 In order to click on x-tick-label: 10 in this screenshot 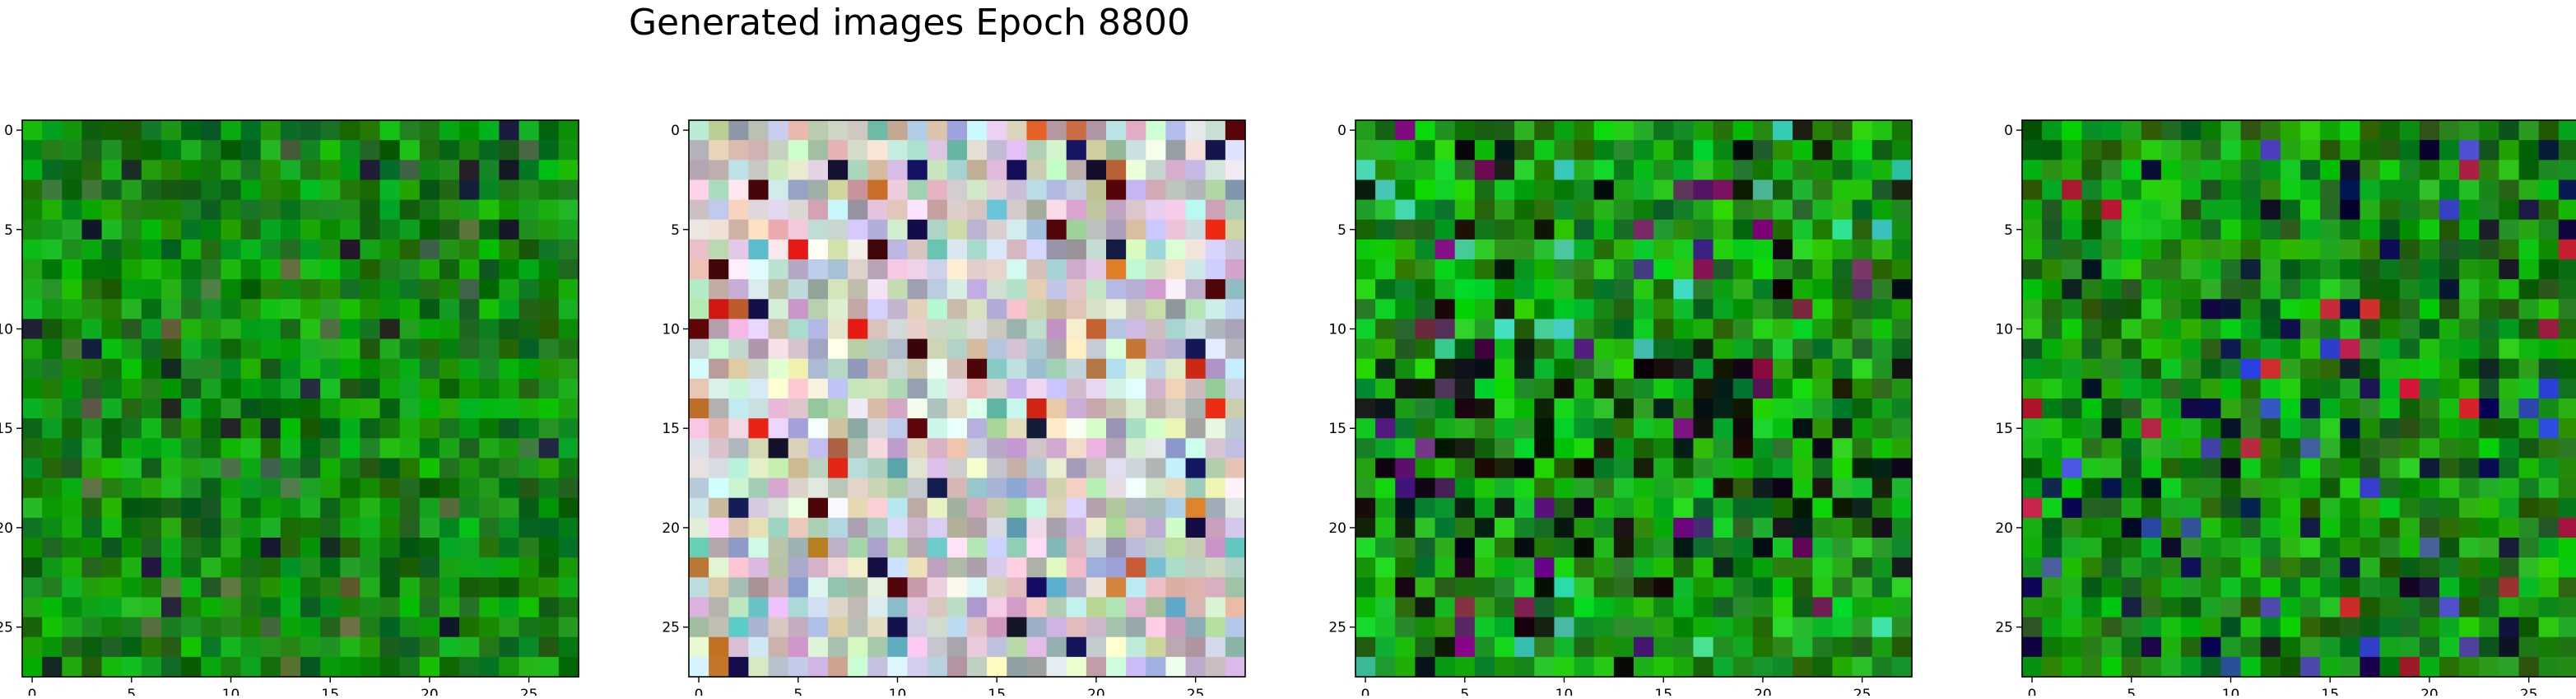, I will do `click(1564, 691)`.